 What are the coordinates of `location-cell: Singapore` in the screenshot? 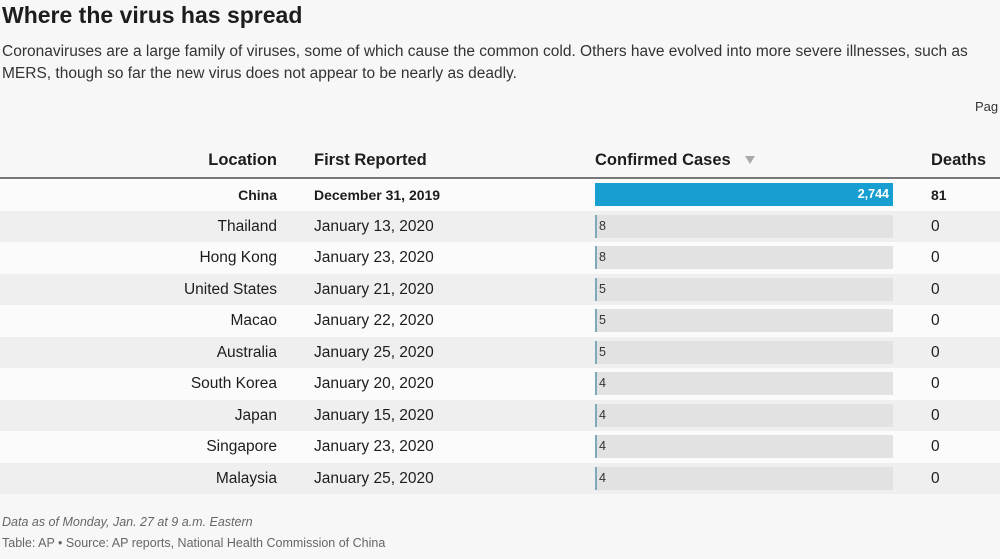 It's located at (241, 446).